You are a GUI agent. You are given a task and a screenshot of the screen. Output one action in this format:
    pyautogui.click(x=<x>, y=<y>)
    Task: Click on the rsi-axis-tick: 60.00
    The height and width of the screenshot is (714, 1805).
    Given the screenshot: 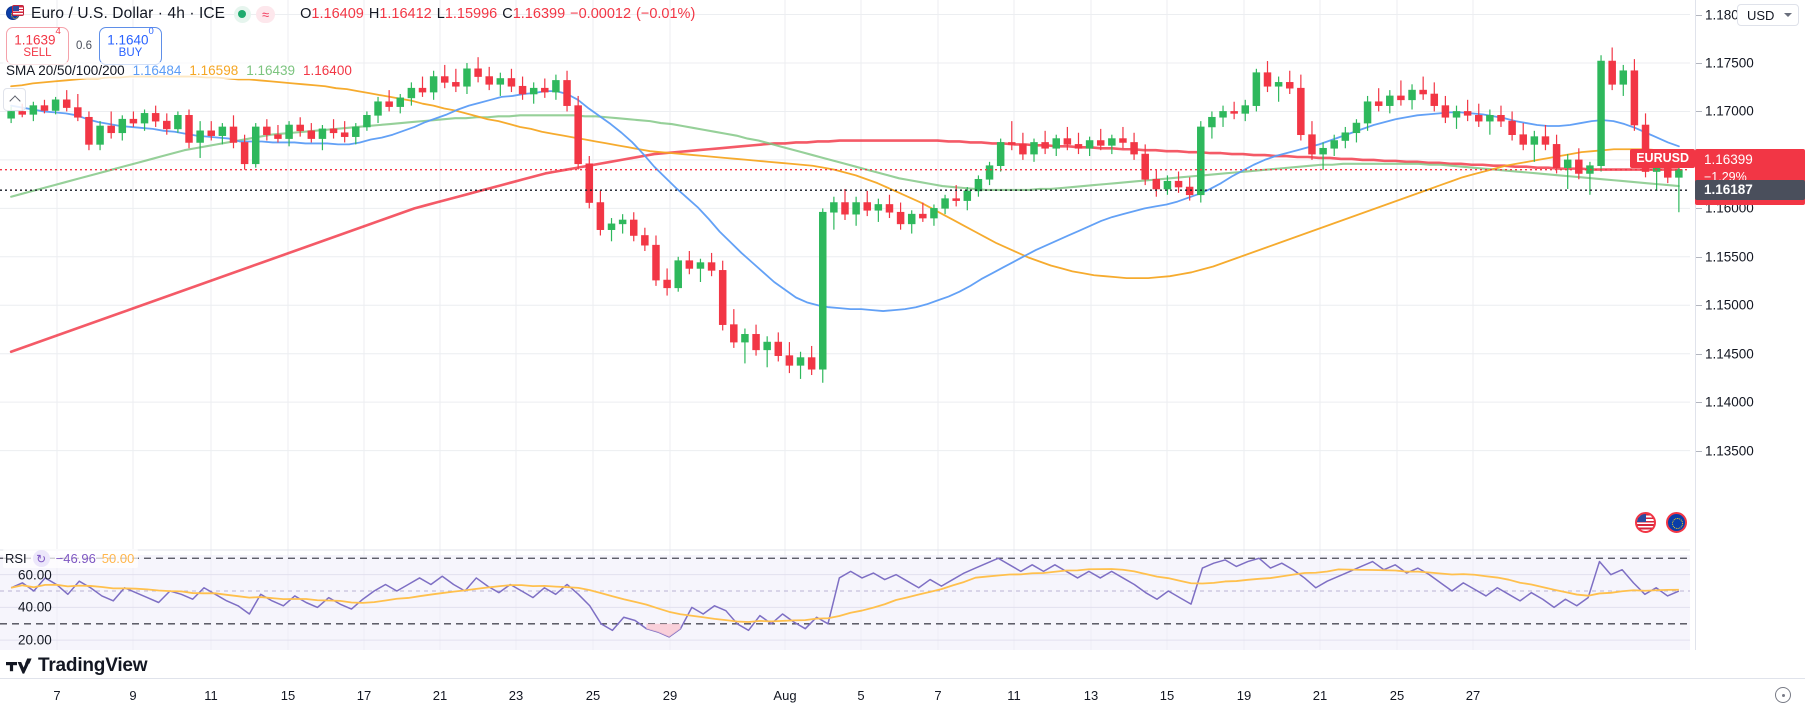 What is the action you would take?
    pyautogui.click(x=35, y=575)
    